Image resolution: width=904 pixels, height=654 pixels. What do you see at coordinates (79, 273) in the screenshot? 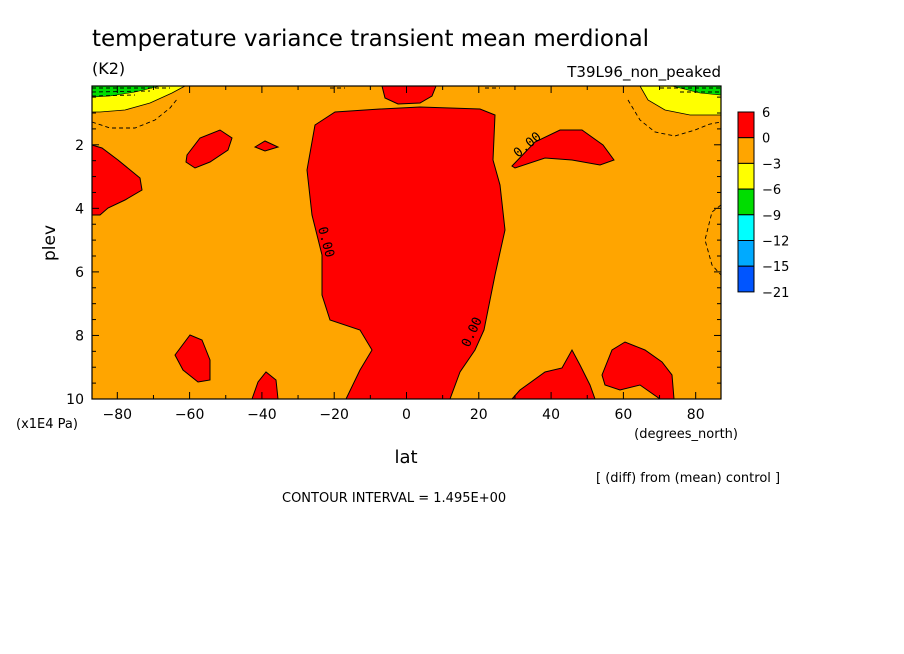
I see `y-tick-label: 6` at bounding box center [79, 273].